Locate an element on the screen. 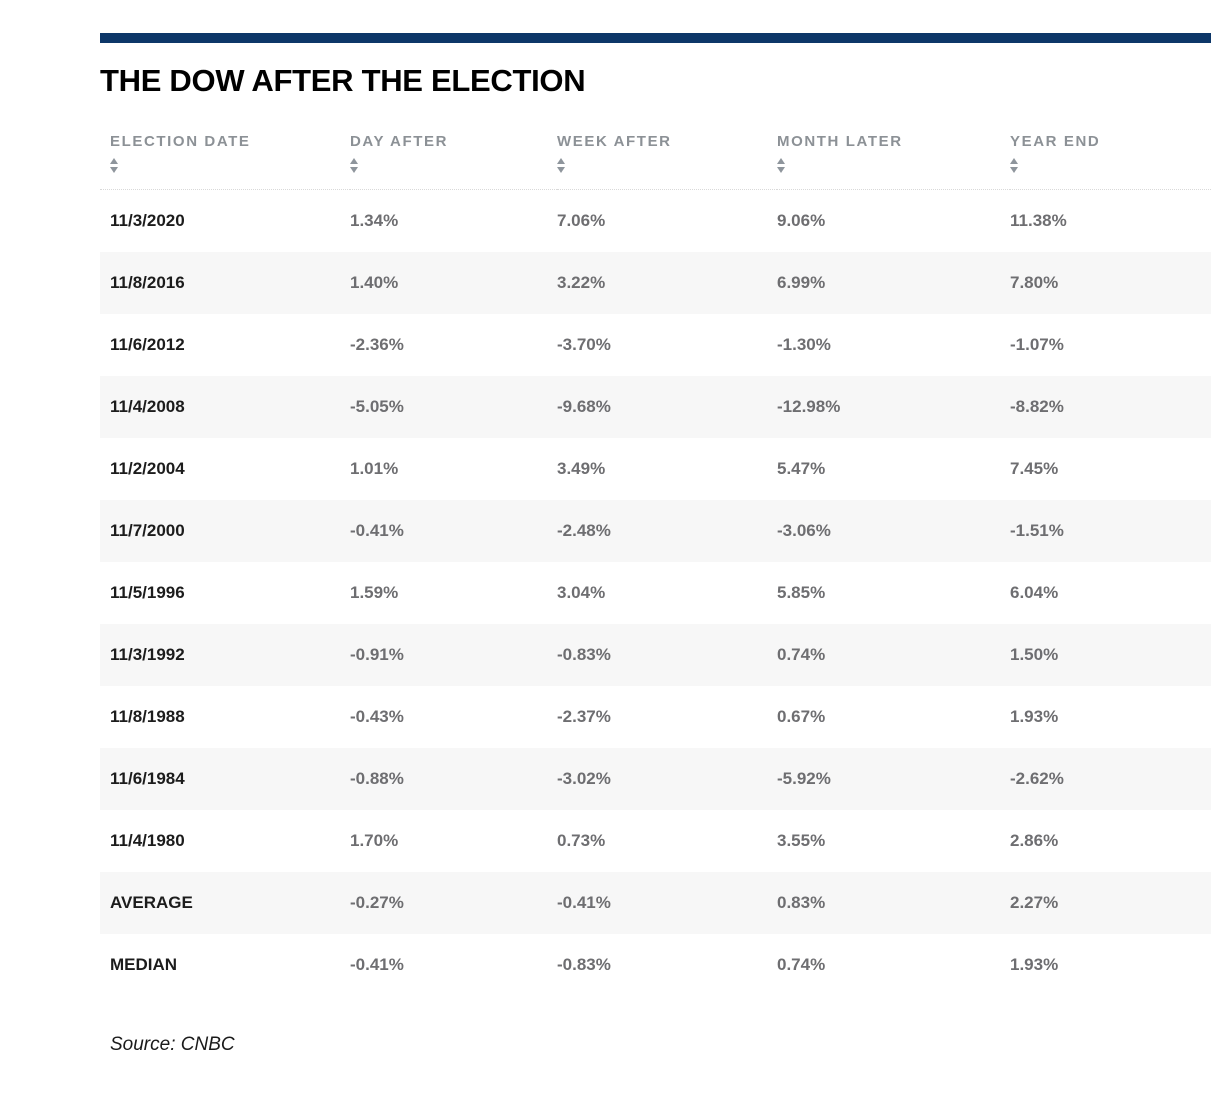 The width and height of the screenshot is (1217, 1118). column-header-year-end: YEAR END is located at coordinates (1110, 144).